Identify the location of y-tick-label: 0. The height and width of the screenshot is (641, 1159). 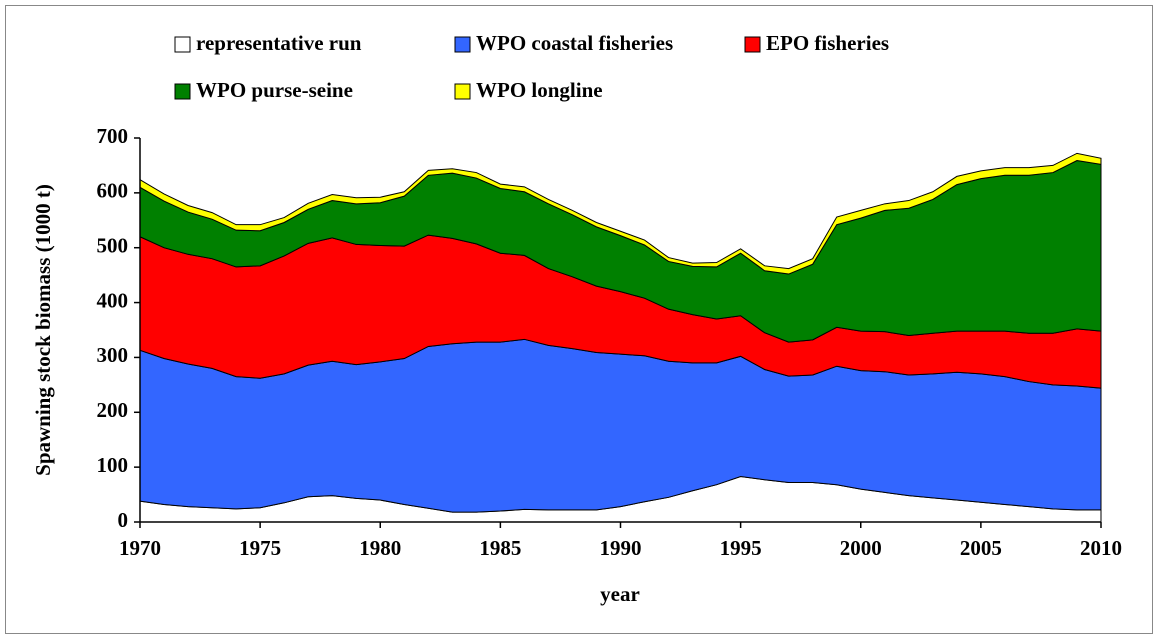
(123, 520).